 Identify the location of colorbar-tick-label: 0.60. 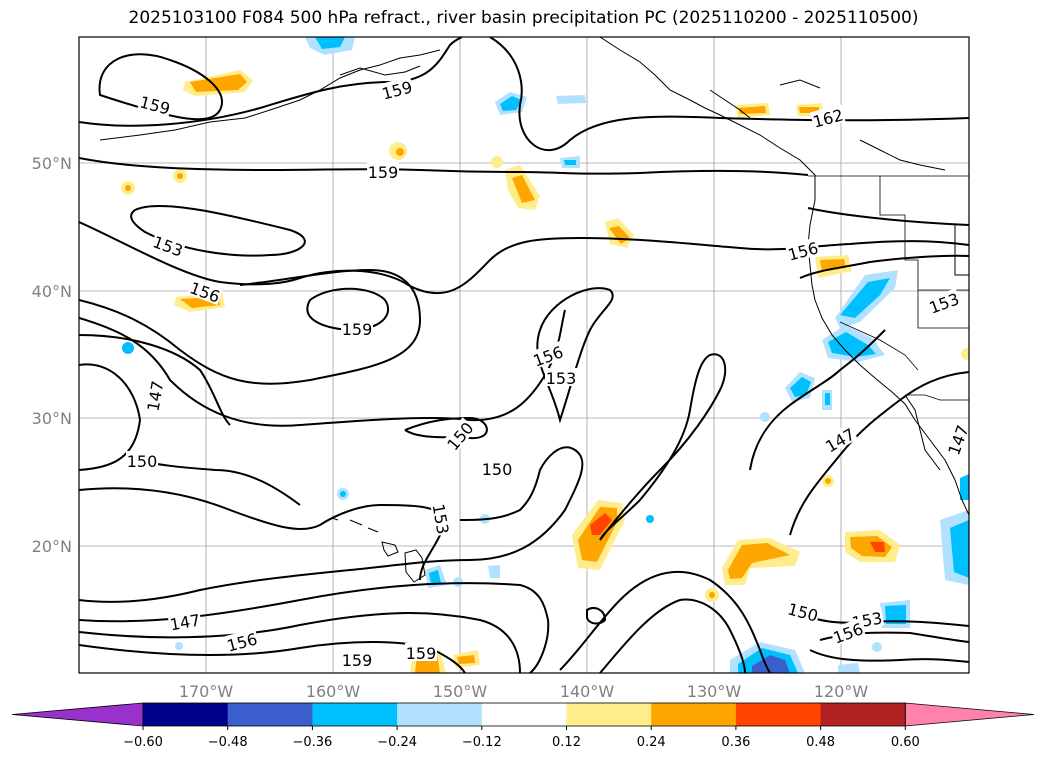
(905, 742).